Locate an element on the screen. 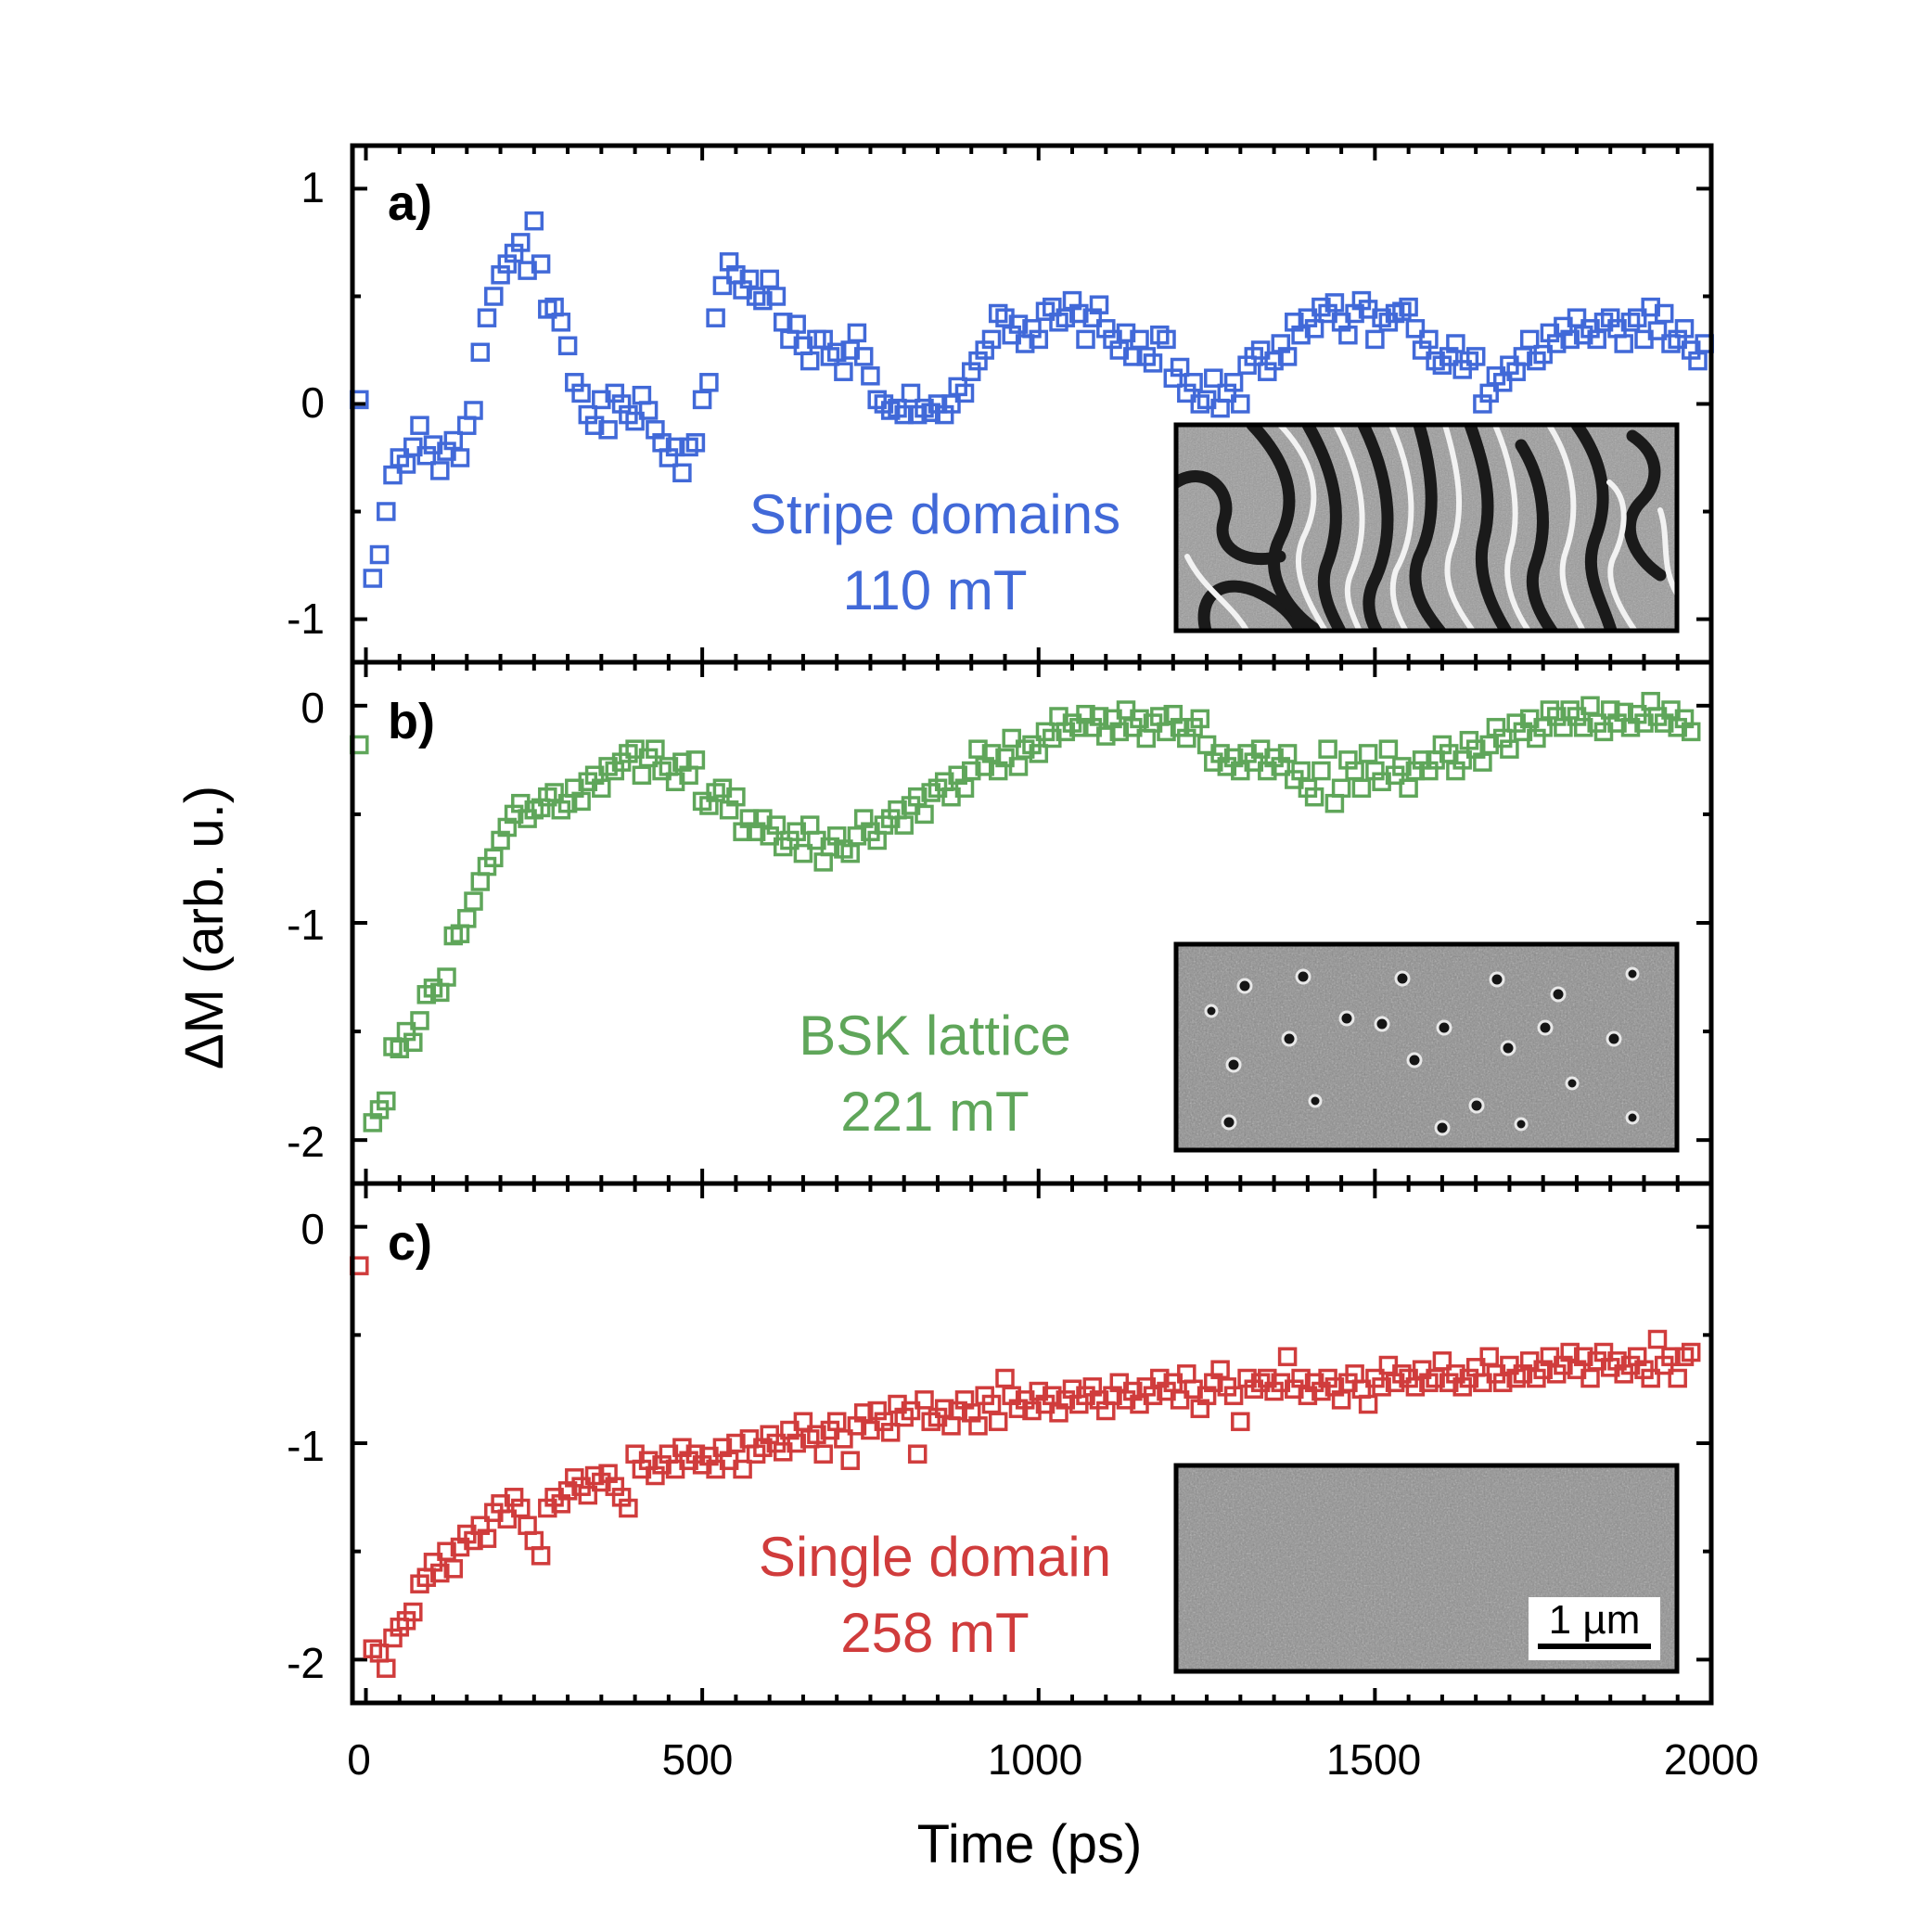 The width and height of the screenshot is (1932, 1932). panel-label-c: c) is located at coordinates (410, 1243).